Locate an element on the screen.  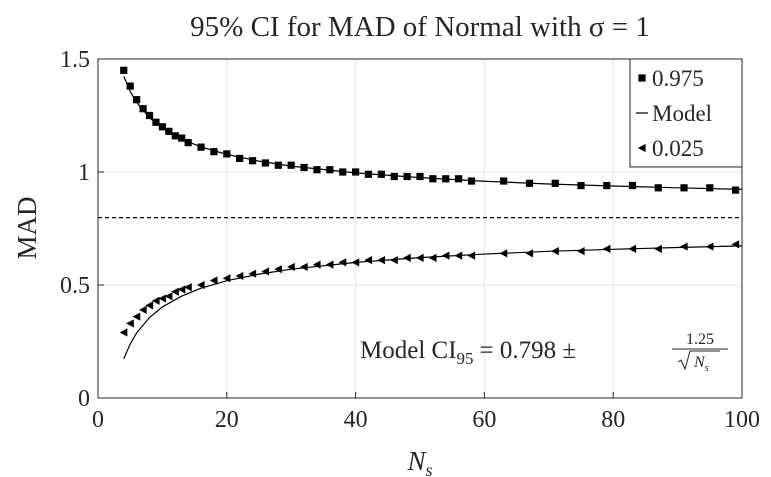
x-tick-label: 40 is located at coordinates (356, 420).